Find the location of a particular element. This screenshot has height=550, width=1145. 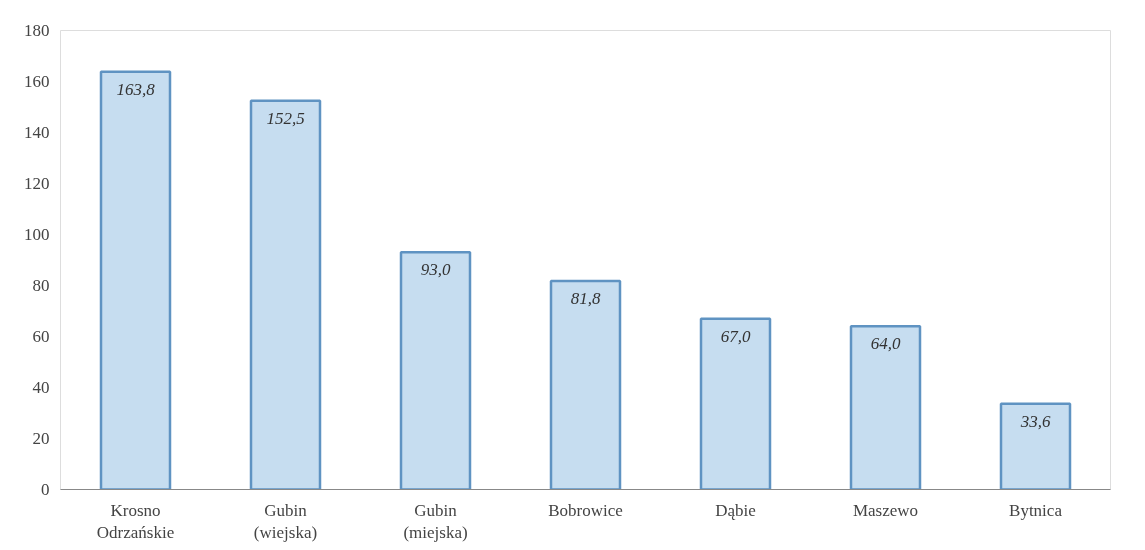

data-label: 81,8 is located at coordinates (585, 298).